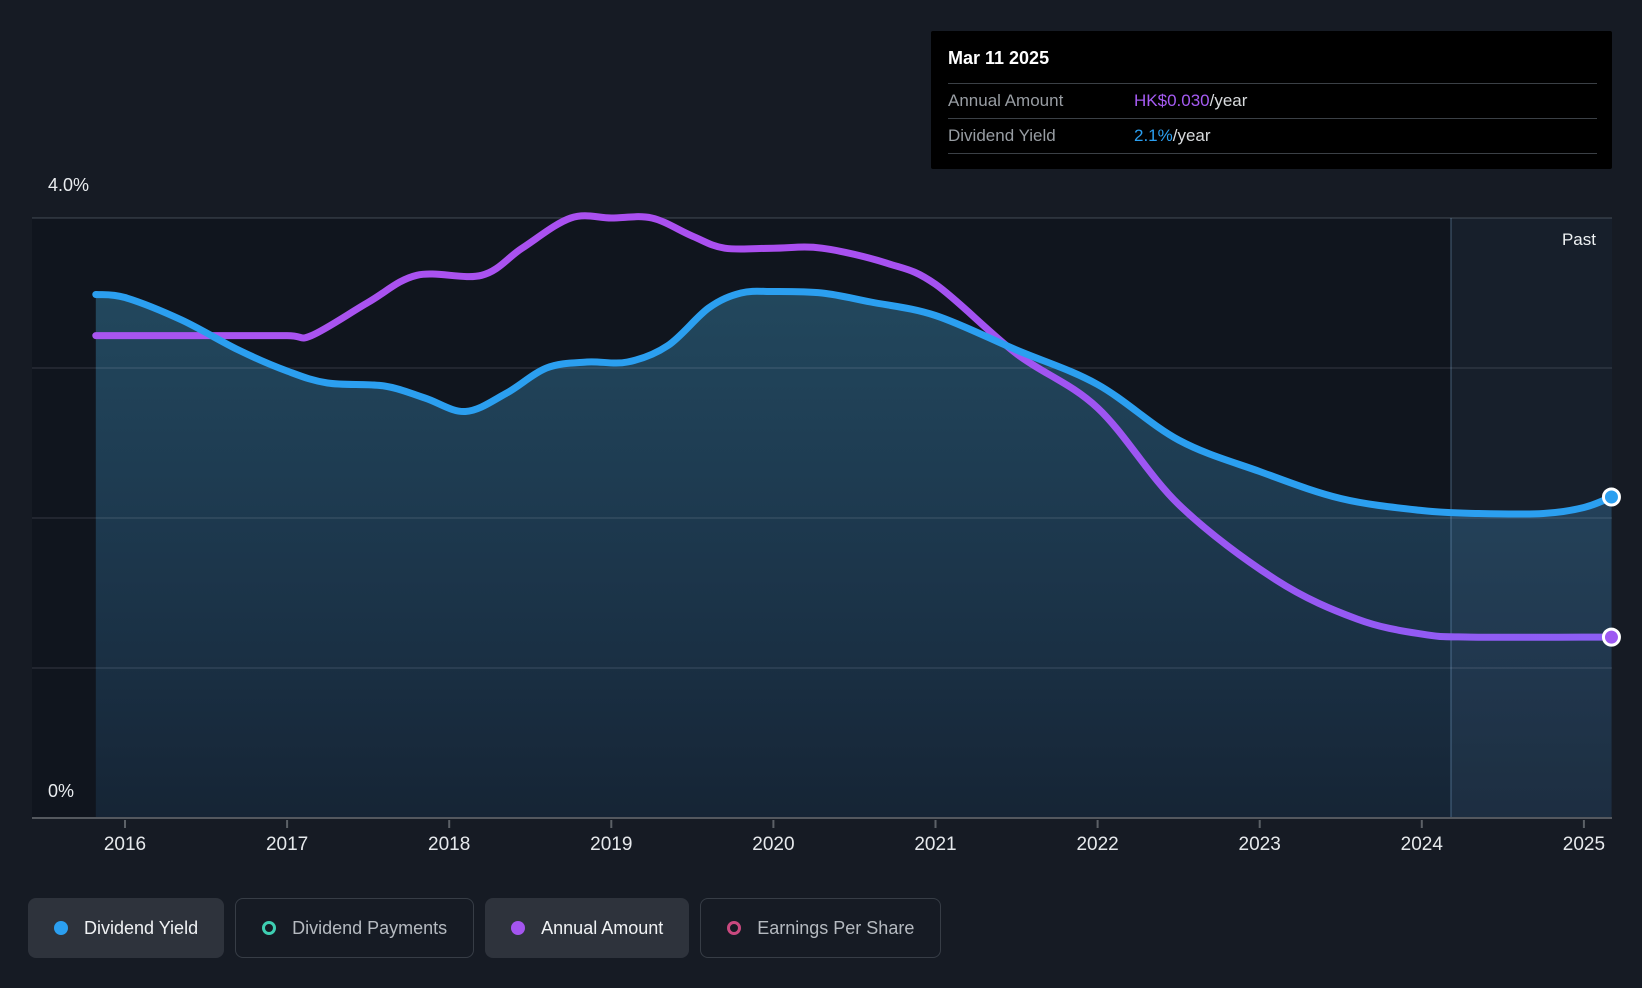  What do you see at coordinates (1153, 135) in the screenshot?
I see `tooltip-value: 2.1%` at bounding box center [1153, 135].